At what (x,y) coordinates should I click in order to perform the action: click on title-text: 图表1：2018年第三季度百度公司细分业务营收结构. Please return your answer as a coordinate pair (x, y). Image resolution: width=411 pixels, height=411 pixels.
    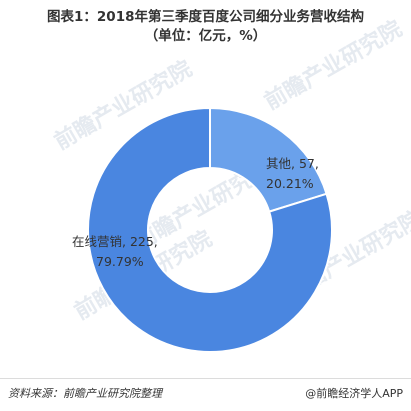
    Looking at the image, I should click on (205, 17).